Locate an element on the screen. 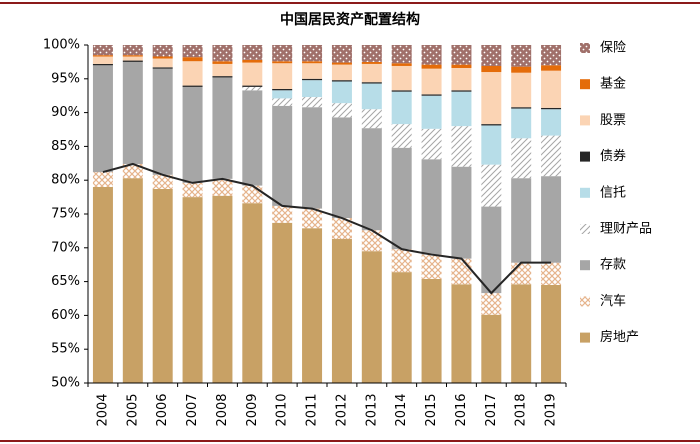 The height and width of the screenshot is (444, 700). x-tick-label: 2016 is located at coordinates (461, 409).